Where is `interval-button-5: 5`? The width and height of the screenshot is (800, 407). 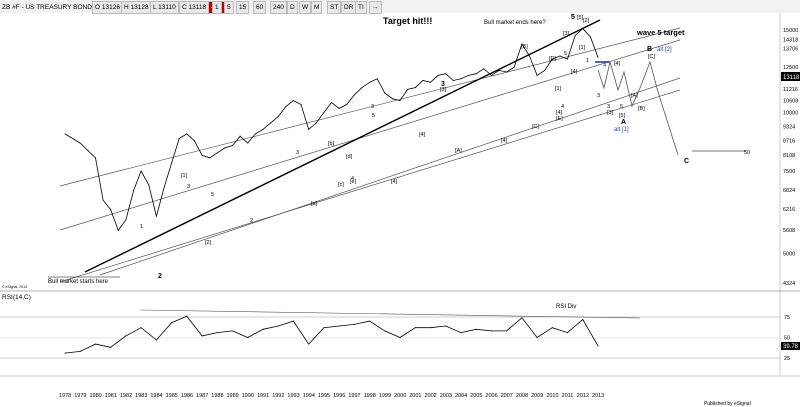
interval-button-5: 5 is located at coordinates (229, 7).